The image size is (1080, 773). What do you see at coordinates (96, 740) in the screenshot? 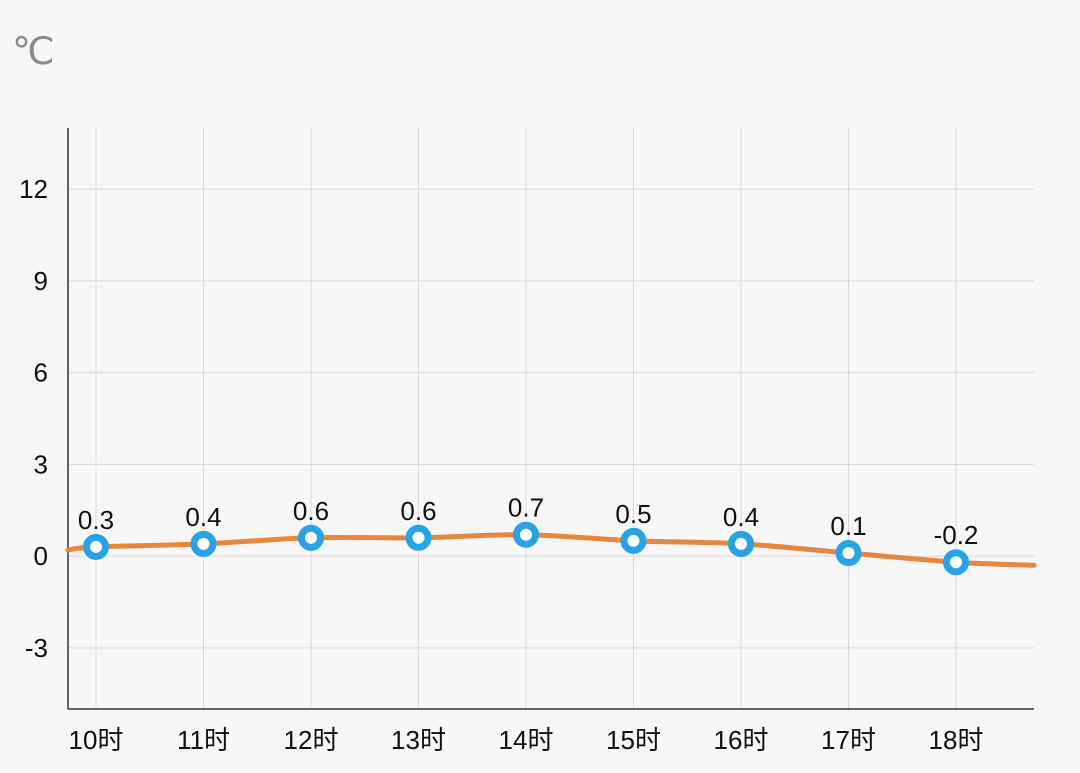
I see `x-tick-label: 10时` at bounding box center [96, 740].